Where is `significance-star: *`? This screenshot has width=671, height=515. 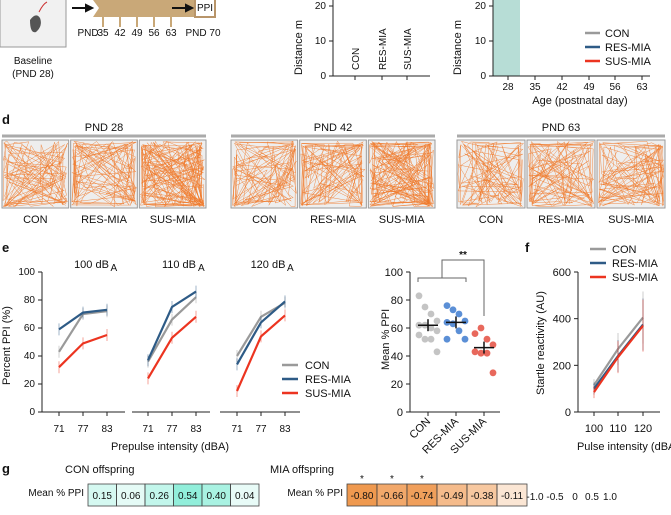 significance-star: * is located at coordinates (392, 479).